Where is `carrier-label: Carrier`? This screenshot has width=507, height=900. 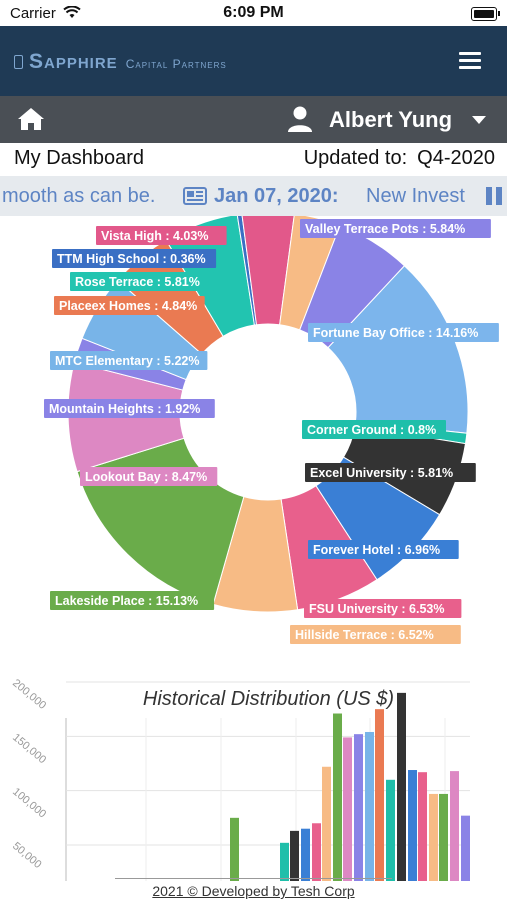 carrier-label: Carrier is located at coordinates (33, 13).